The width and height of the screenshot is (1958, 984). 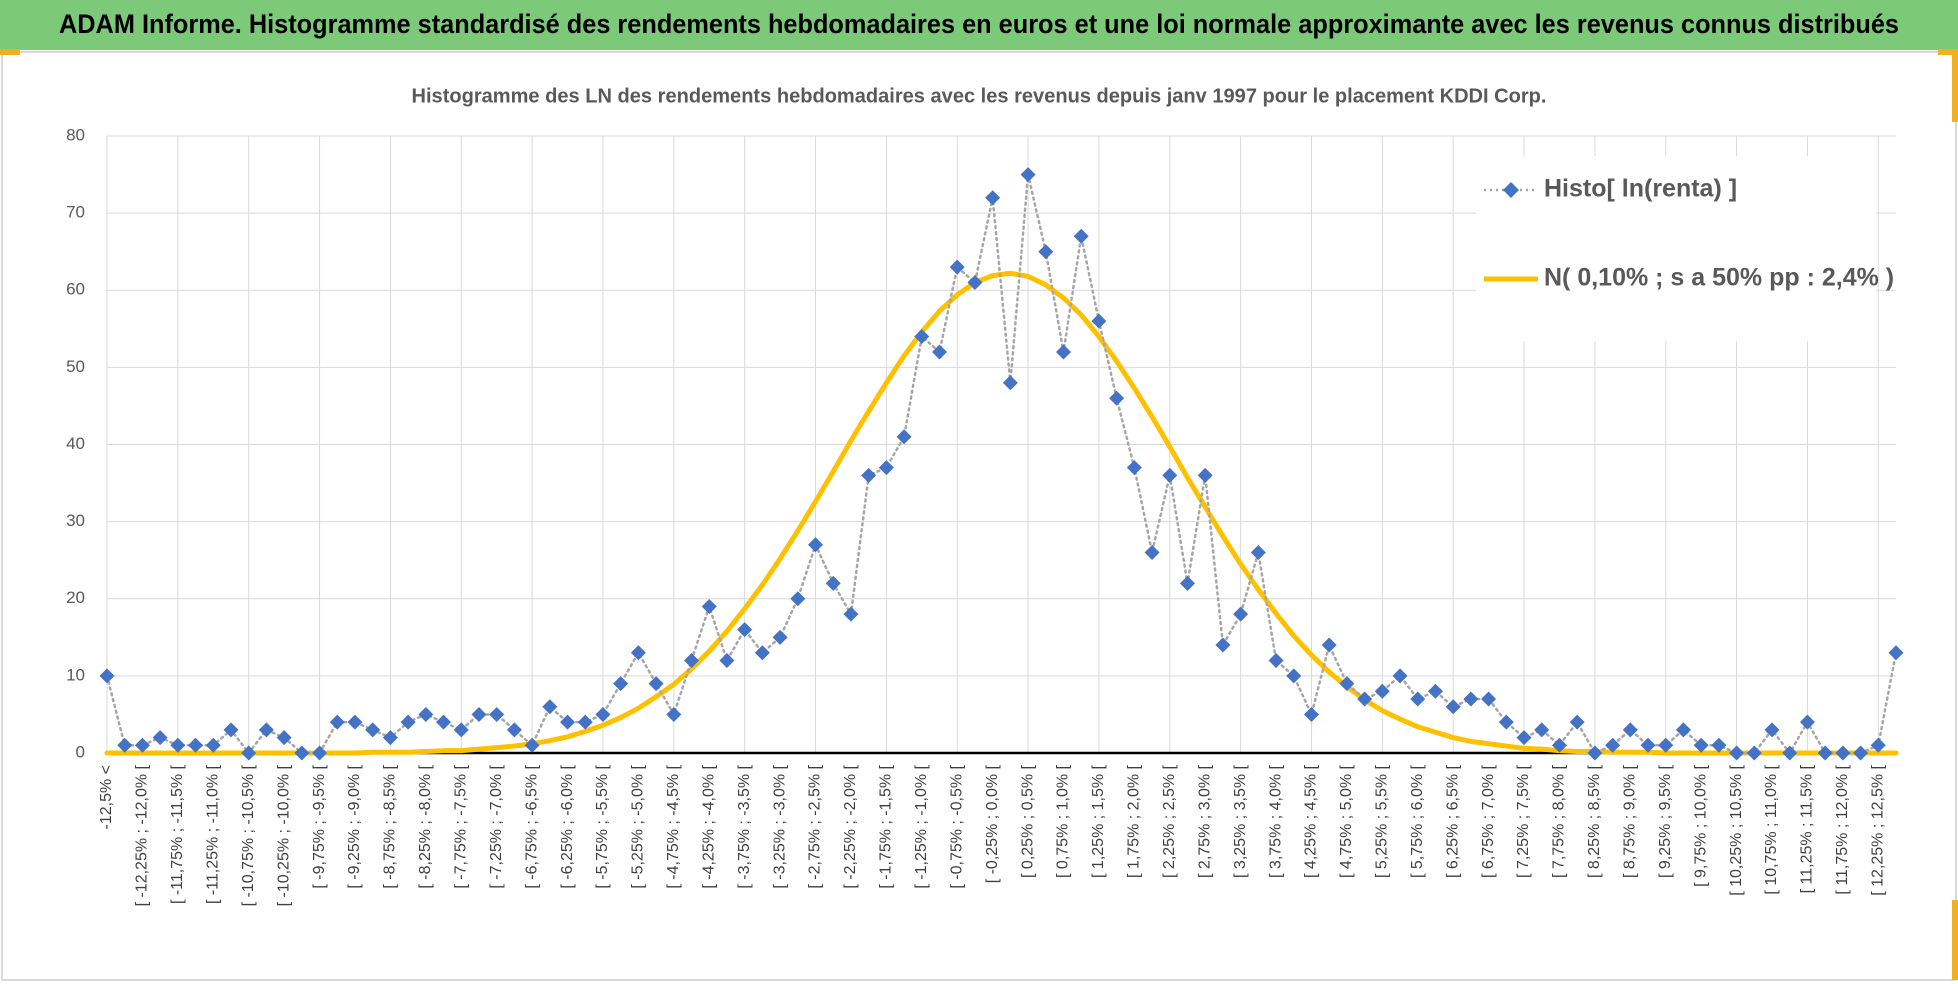 I want to click on y-tick-label: 50, so click(x=75, y=366).